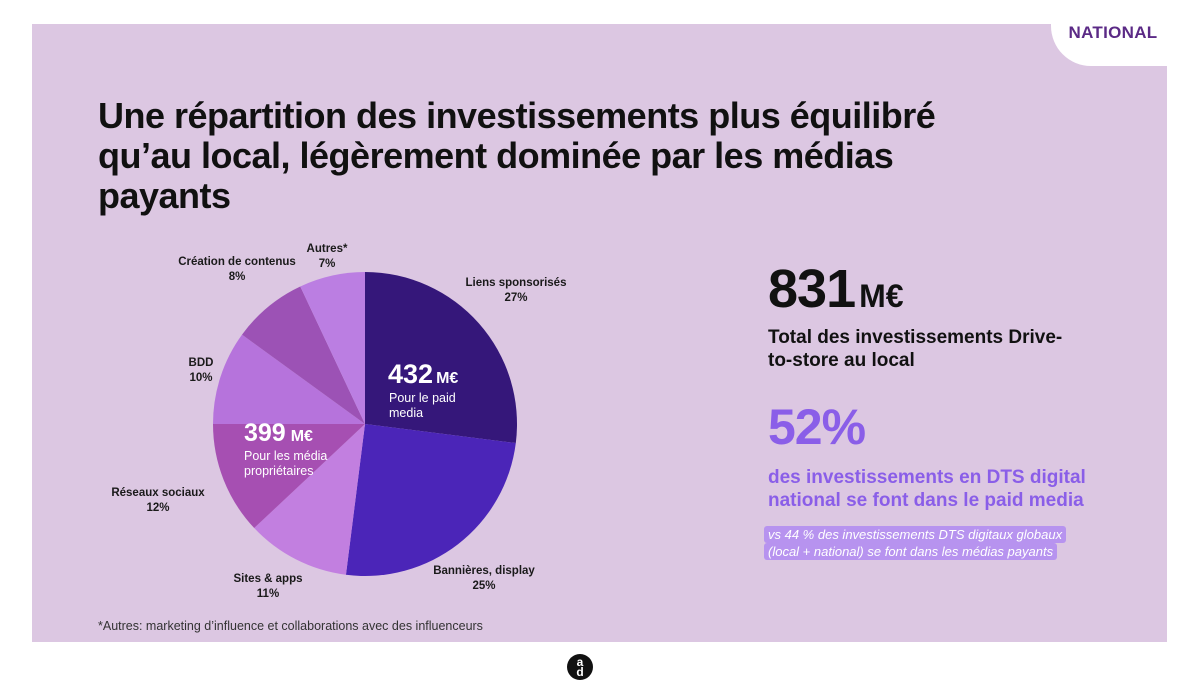  What do you see at coordinates (158, 493) in the screenshot?
I see `pie-label-category: Réseaux sociaux` at bounding box center [158, 493].